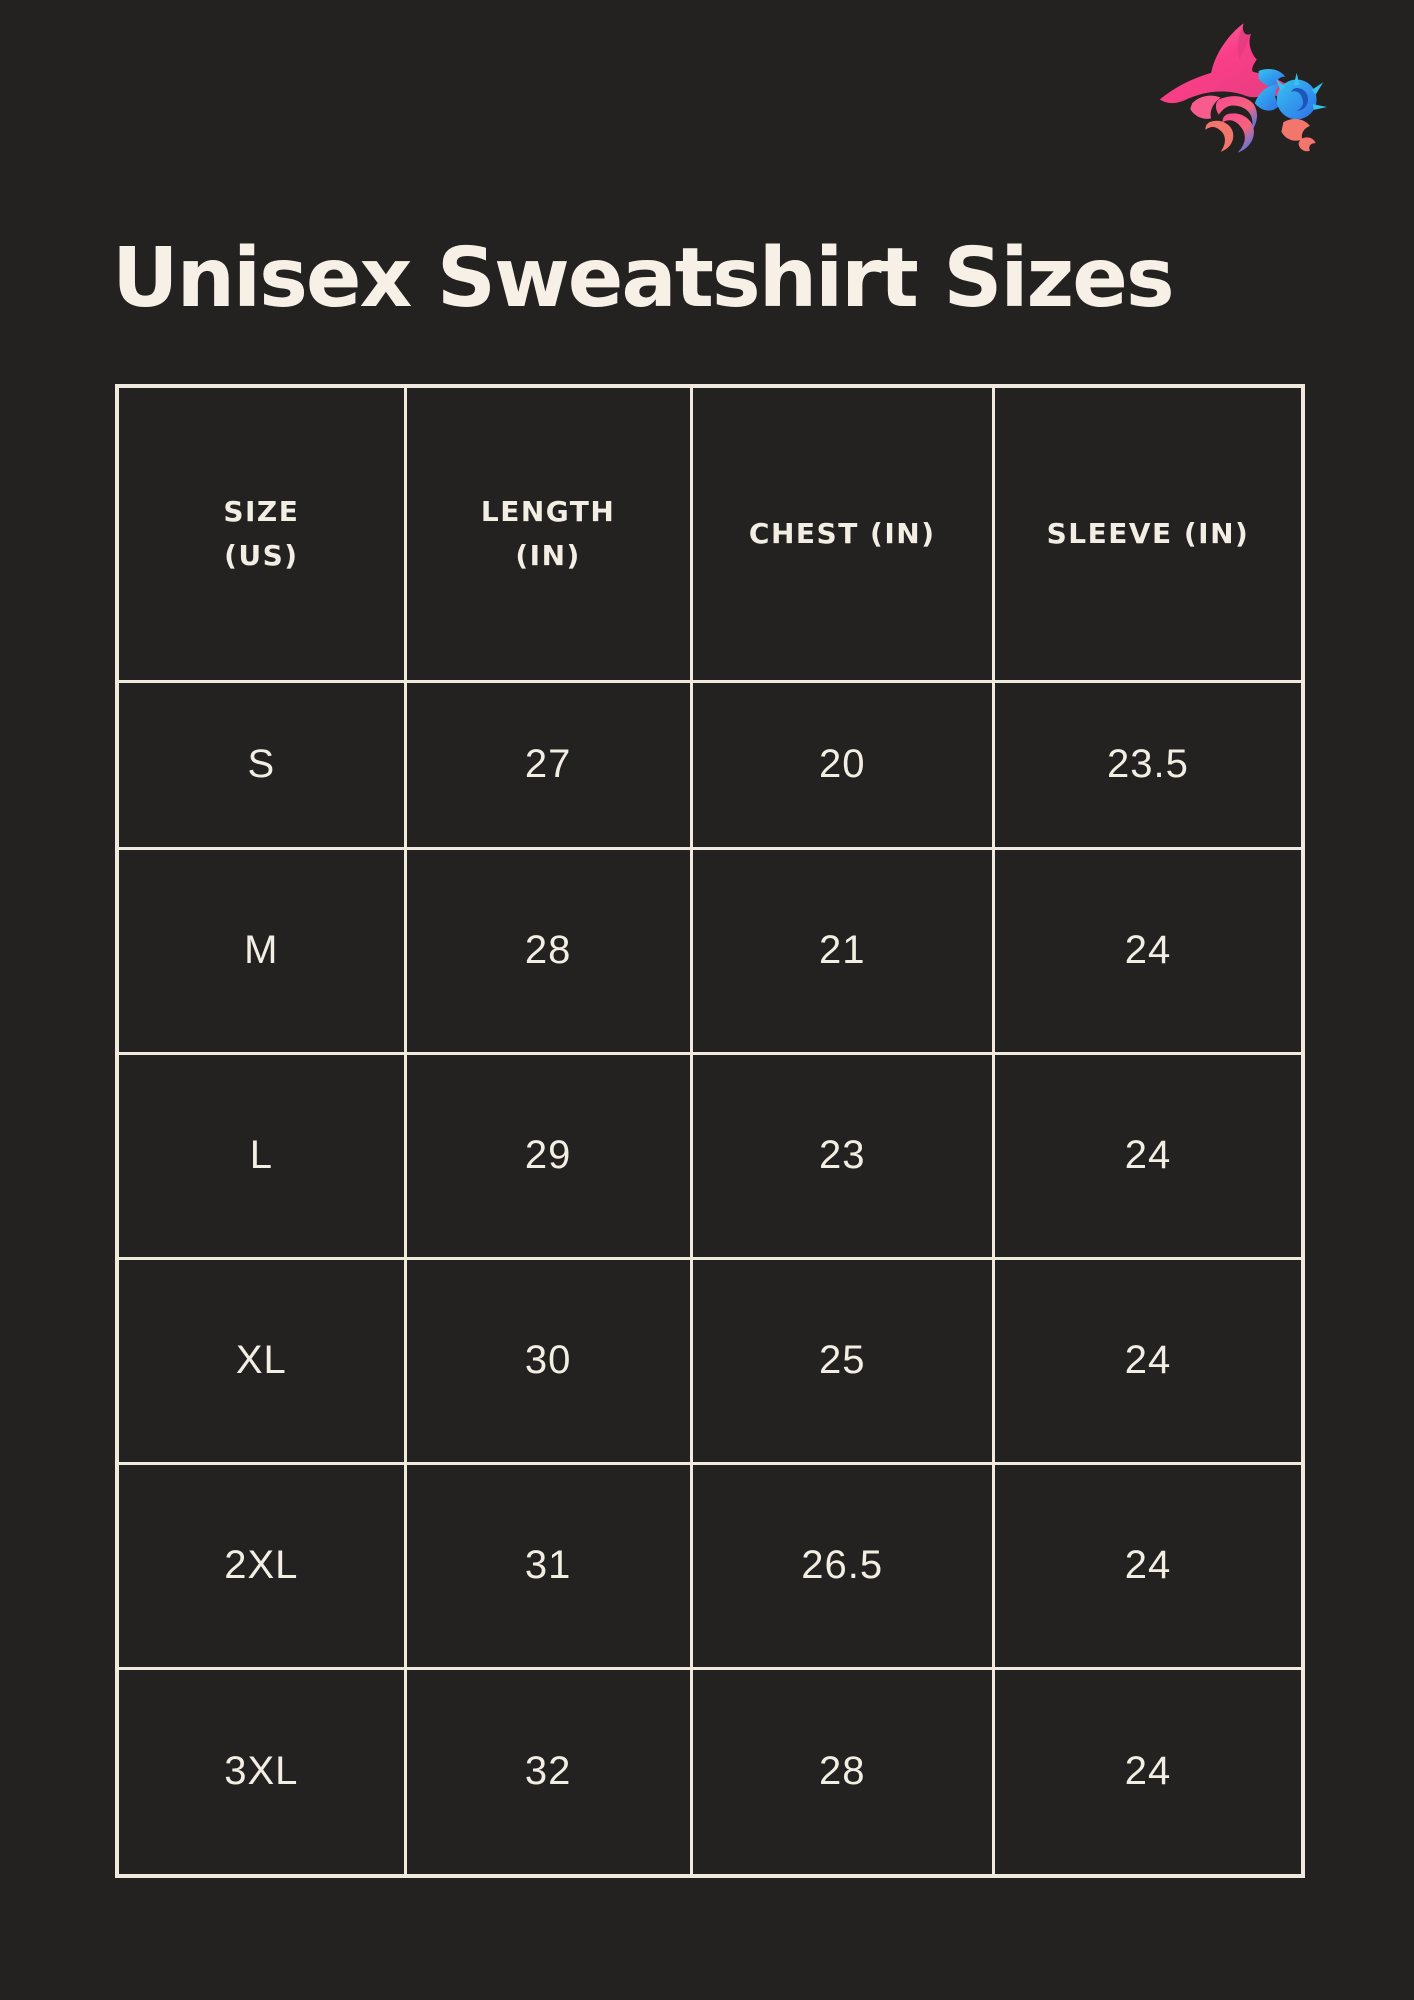  I want to click on cell-chest: 23, so click(842, 1155).